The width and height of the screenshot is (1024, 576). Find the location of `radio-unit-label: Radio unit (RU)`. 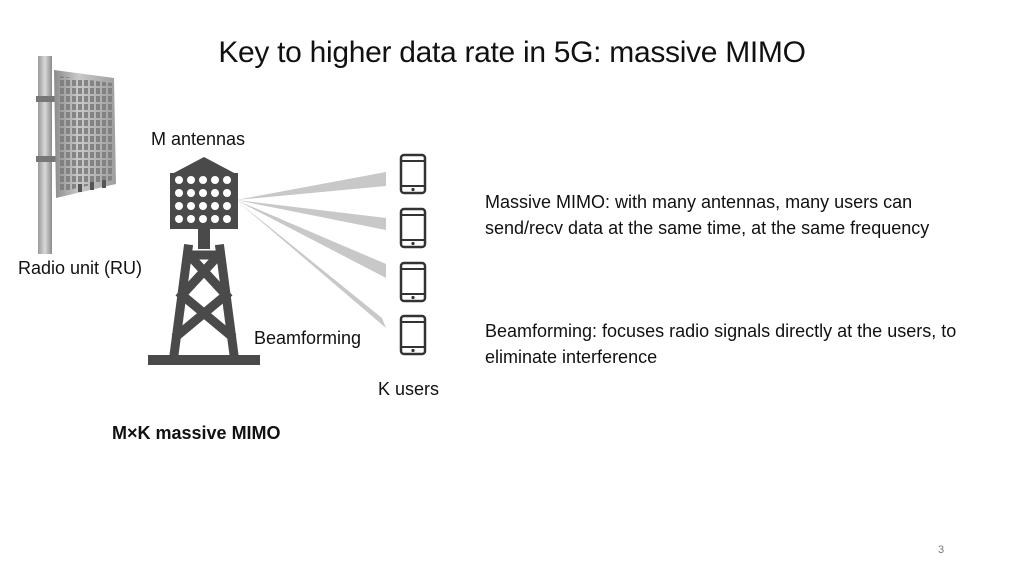

radio-unit-label: Radio unit (RU) is located at coordinates (80, 268).